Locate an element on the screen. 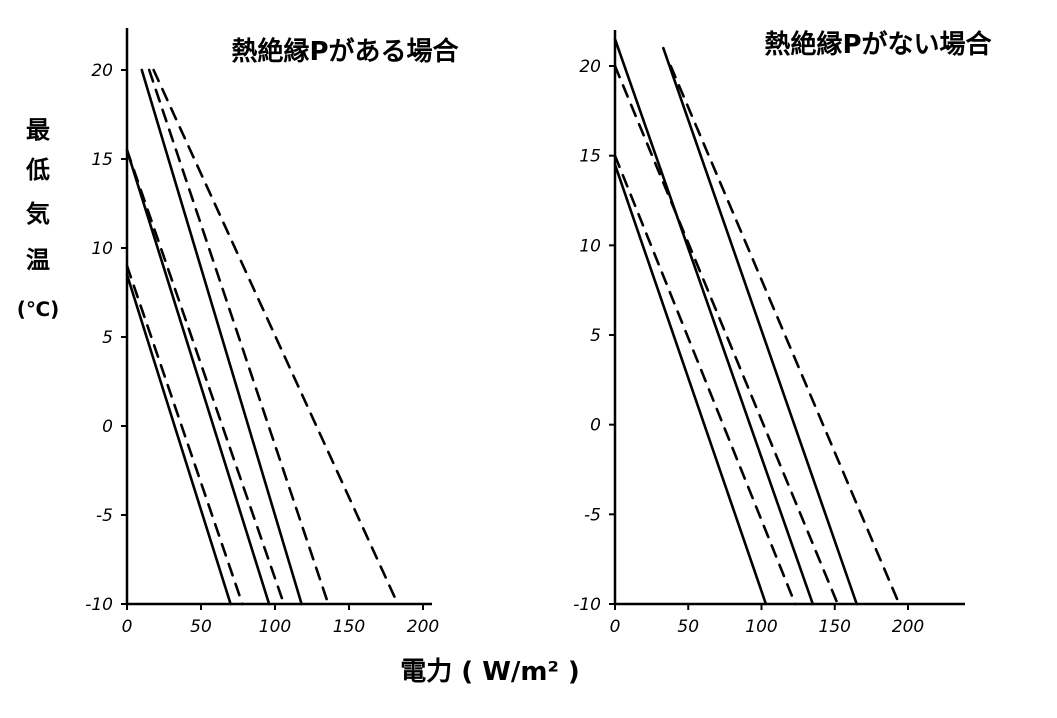  x-axis-label: 電力 ( W/m² ) is located at coordinates (490, 672).